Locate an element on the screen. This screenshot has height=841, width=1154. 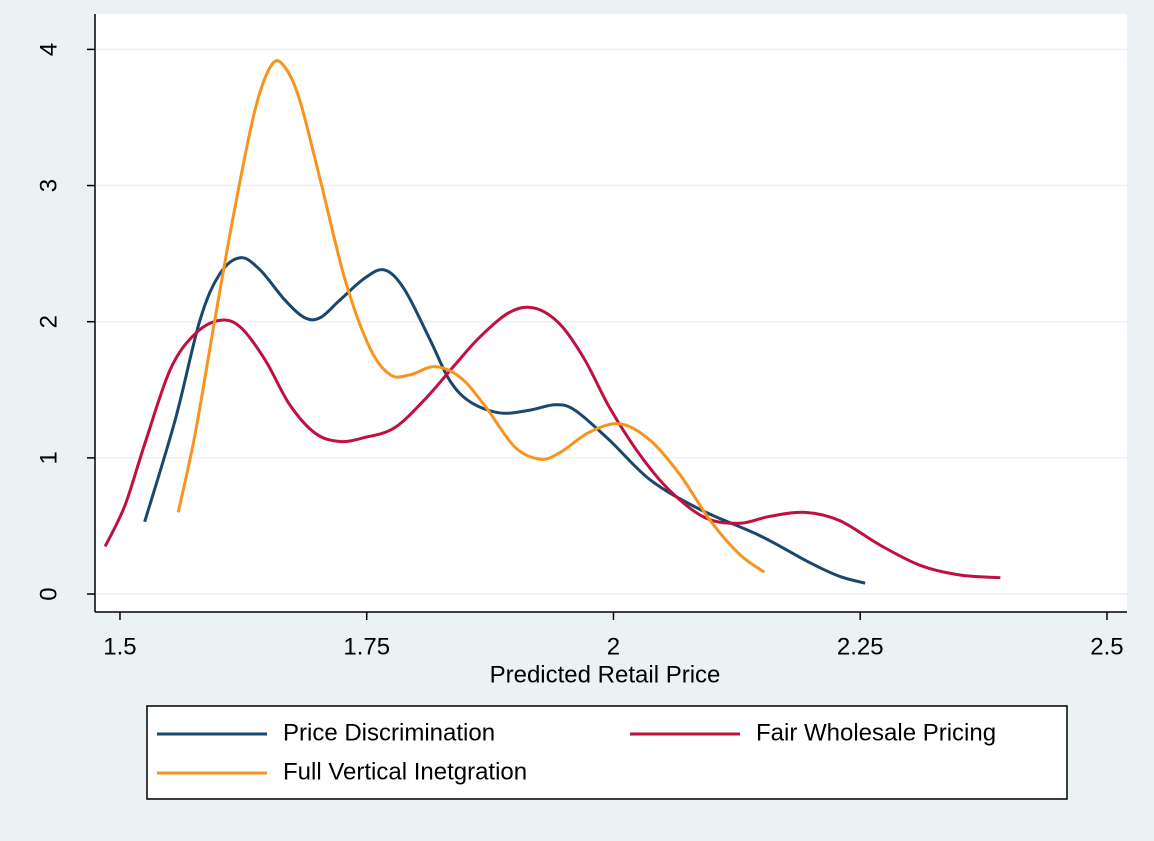
y-tick-label: 1 is located at coordinates (48, 457).